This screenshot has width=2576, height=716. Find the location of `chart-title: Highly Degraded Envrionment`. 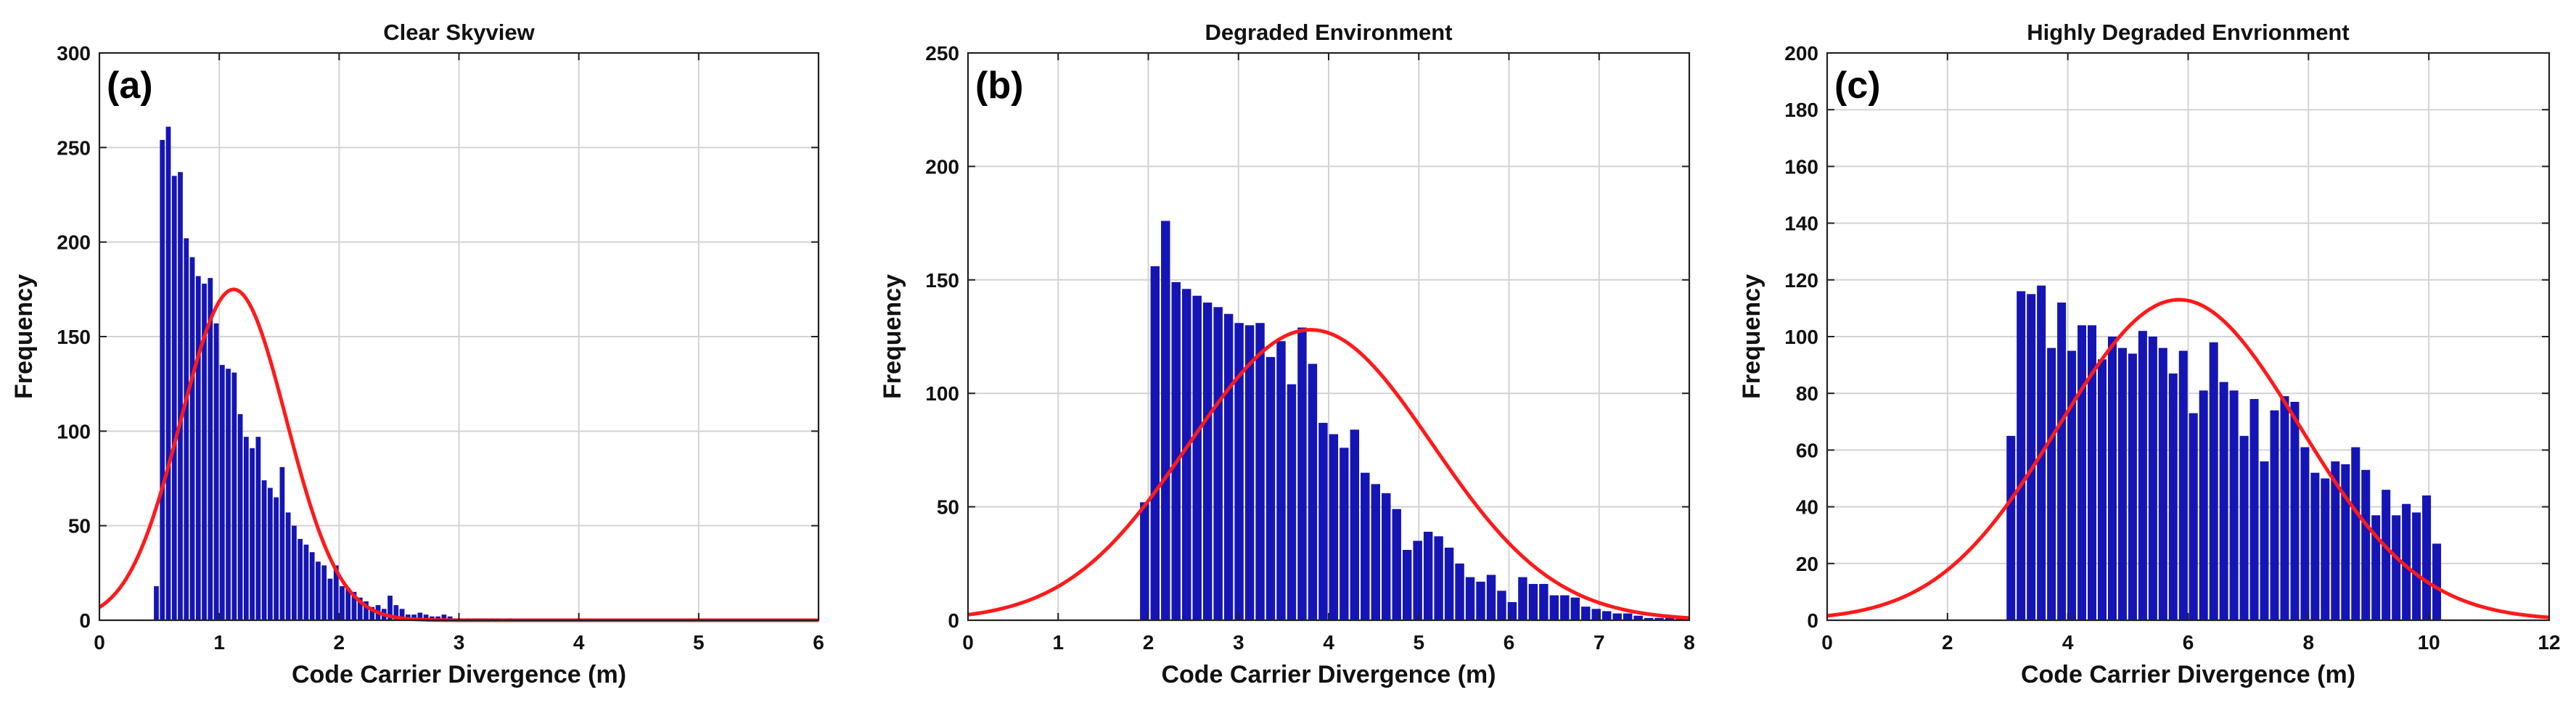

chart-title: Highly Degraded Envrionment is located at coordinates (2188, 32).